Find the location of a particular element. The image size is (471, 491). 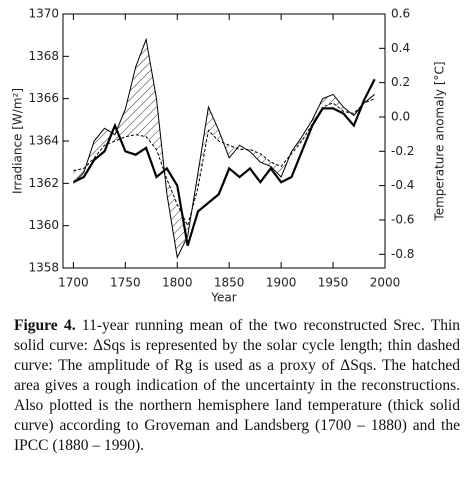

y2-tick-label: -0.6 is located at coordinates (402, 219).